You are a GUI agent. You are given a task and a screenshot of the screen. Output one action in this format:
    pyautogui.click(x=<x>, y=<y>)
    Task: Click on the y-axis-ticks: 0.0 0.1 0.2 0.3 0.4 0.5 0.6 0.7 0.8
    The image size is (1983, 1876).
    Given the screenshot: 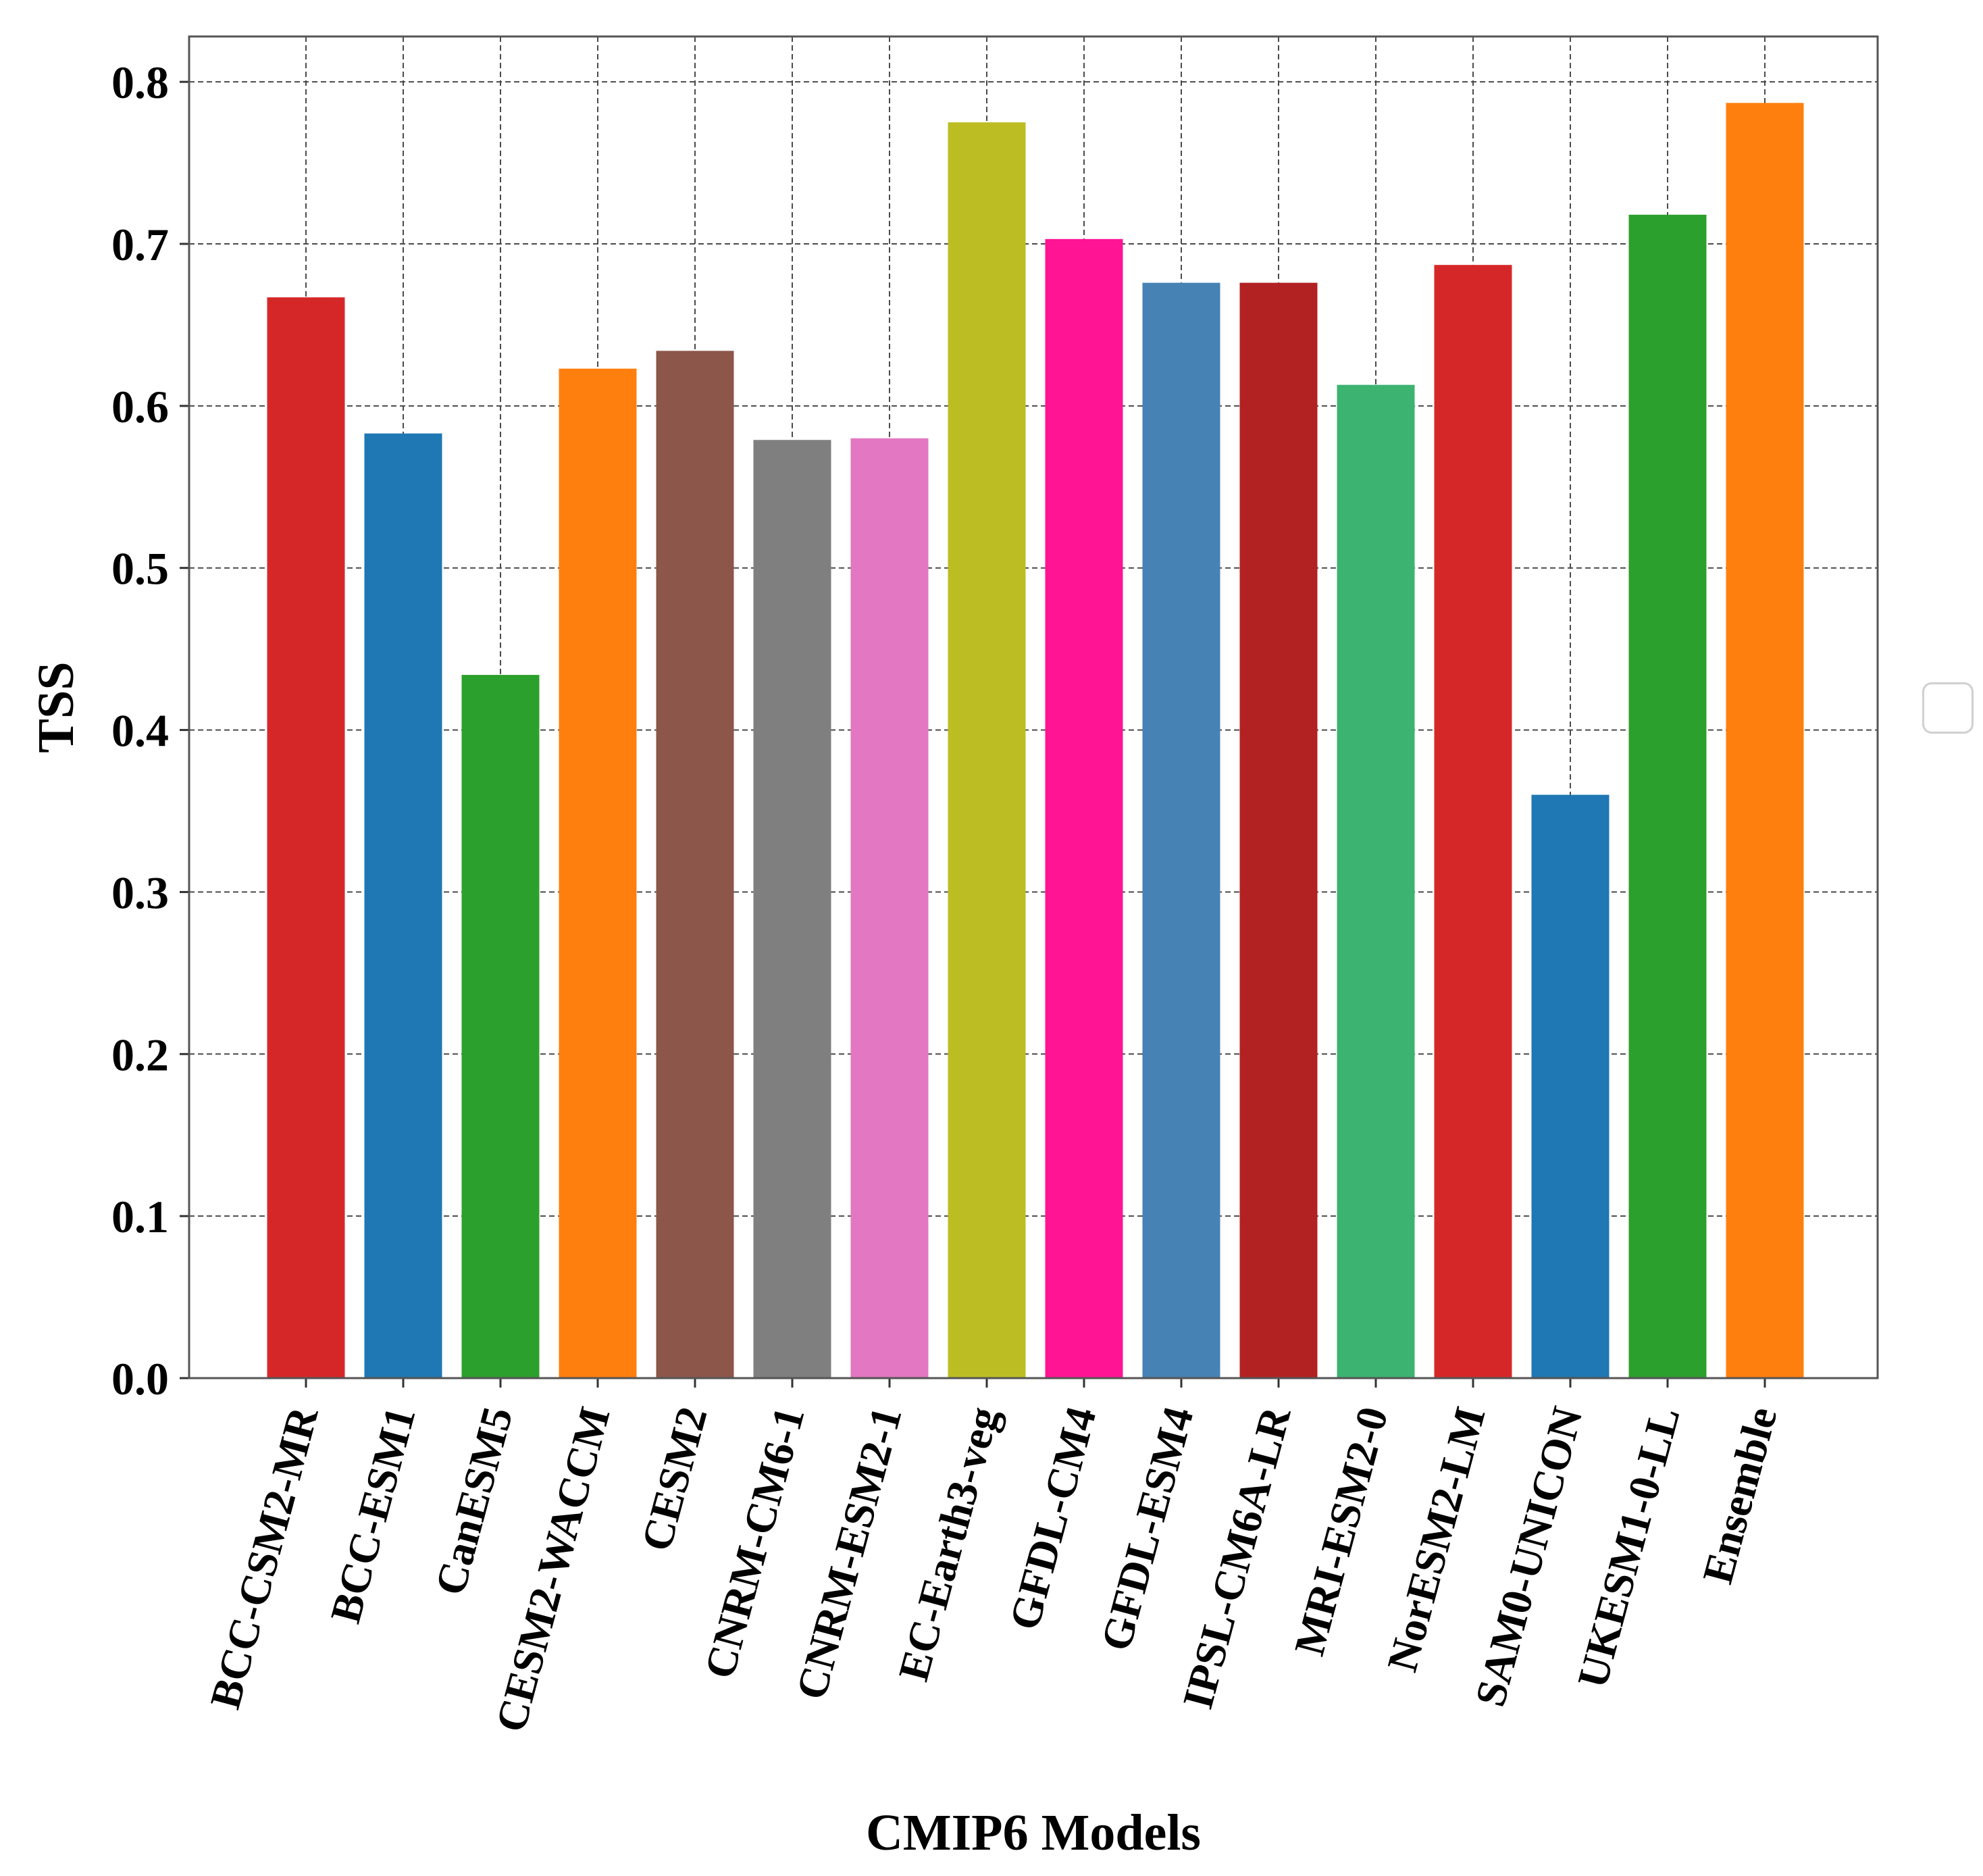 What is the action you would take?
    pyautogui.click(x=150, y=730)
    